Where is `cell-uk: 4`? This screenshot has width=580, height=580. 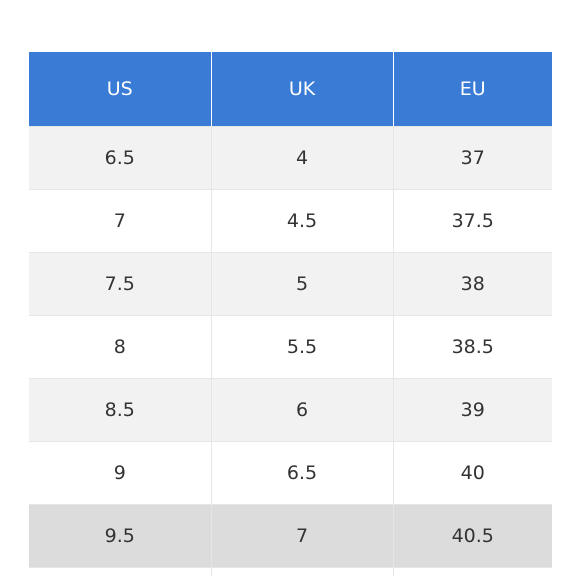
cell-uk: 4 is located at coordinates (302, 158).